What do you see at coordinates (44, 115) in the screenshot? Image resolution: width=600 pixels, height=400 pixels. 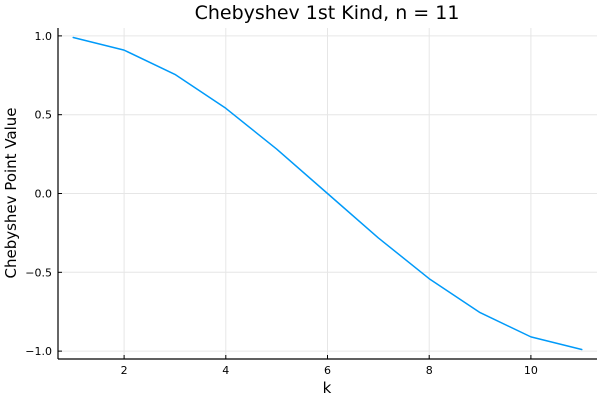 I see `y-tick-label: 0.5` at bounding box center [44, 115].